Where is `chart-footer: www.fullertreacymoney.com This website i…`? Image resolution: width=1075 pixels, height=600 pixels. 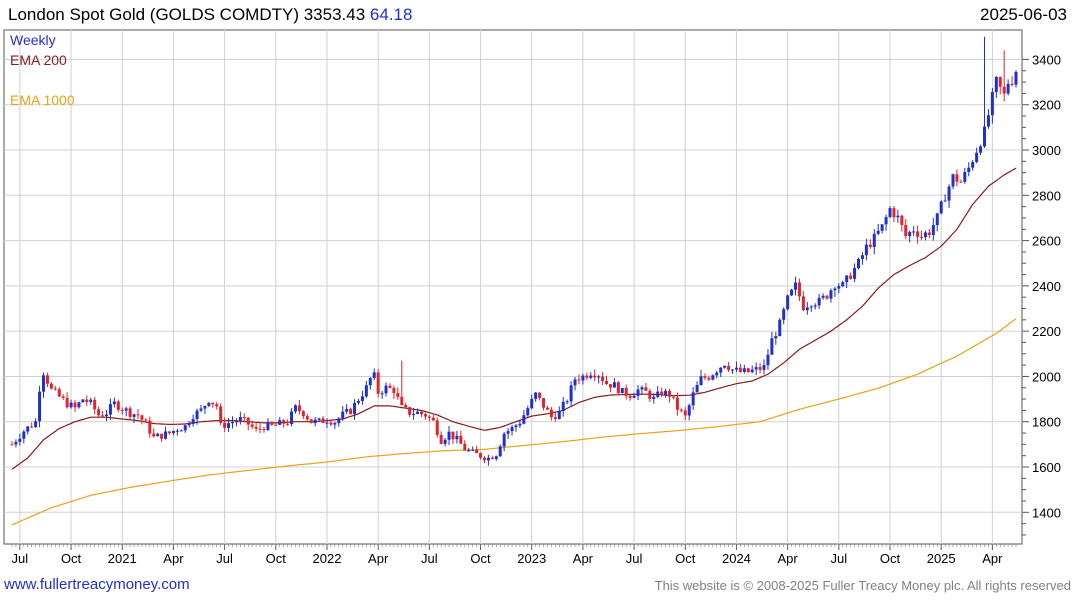
chart-footer: www.fullertreacymoney.com This website i… is located at coordinates (537, 586).